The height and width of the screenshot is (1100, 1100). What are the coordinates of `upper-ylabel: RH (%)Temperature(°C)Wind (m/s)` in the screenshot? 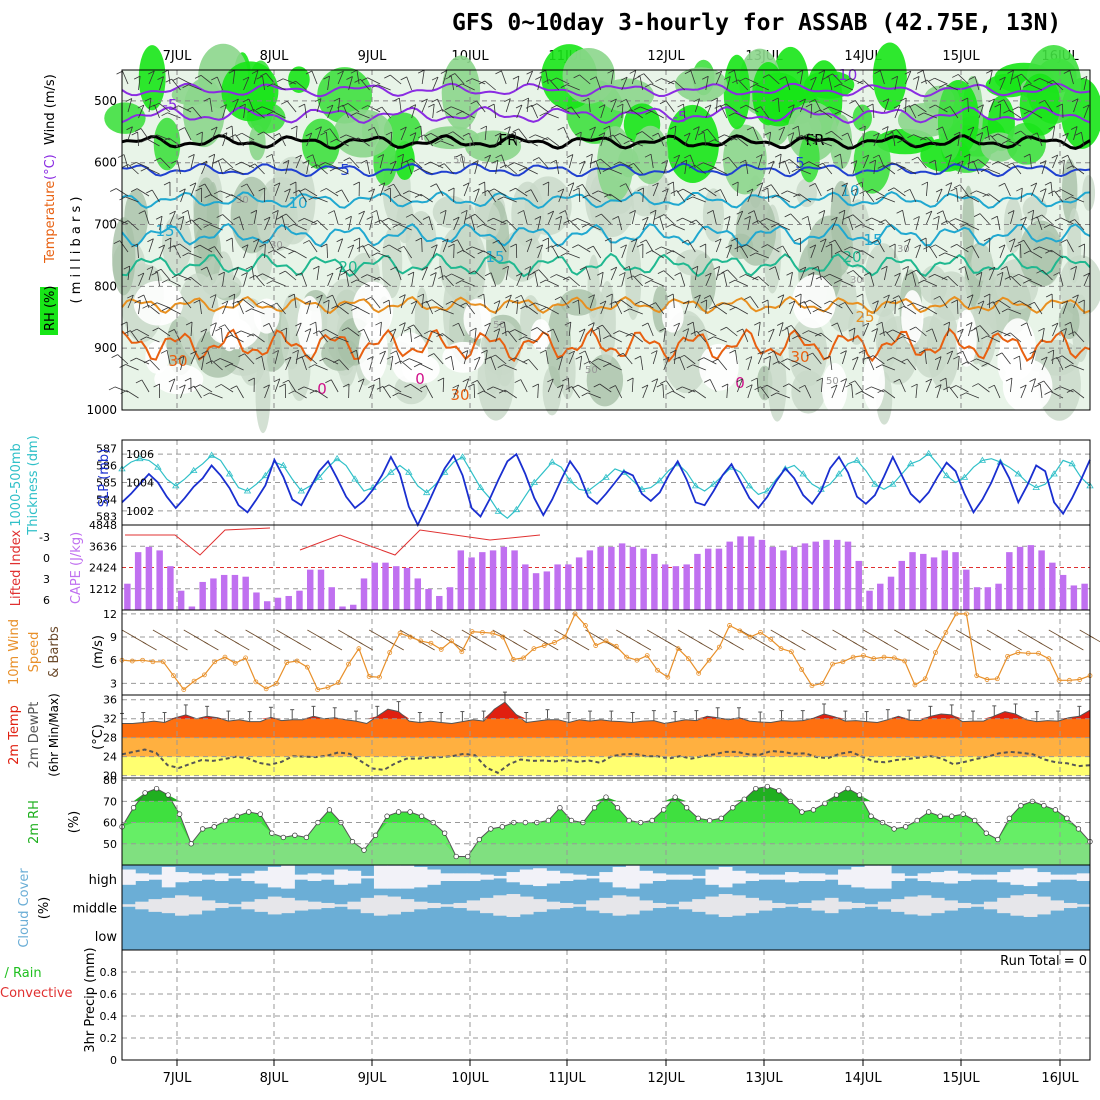 It's located at (49, 204).